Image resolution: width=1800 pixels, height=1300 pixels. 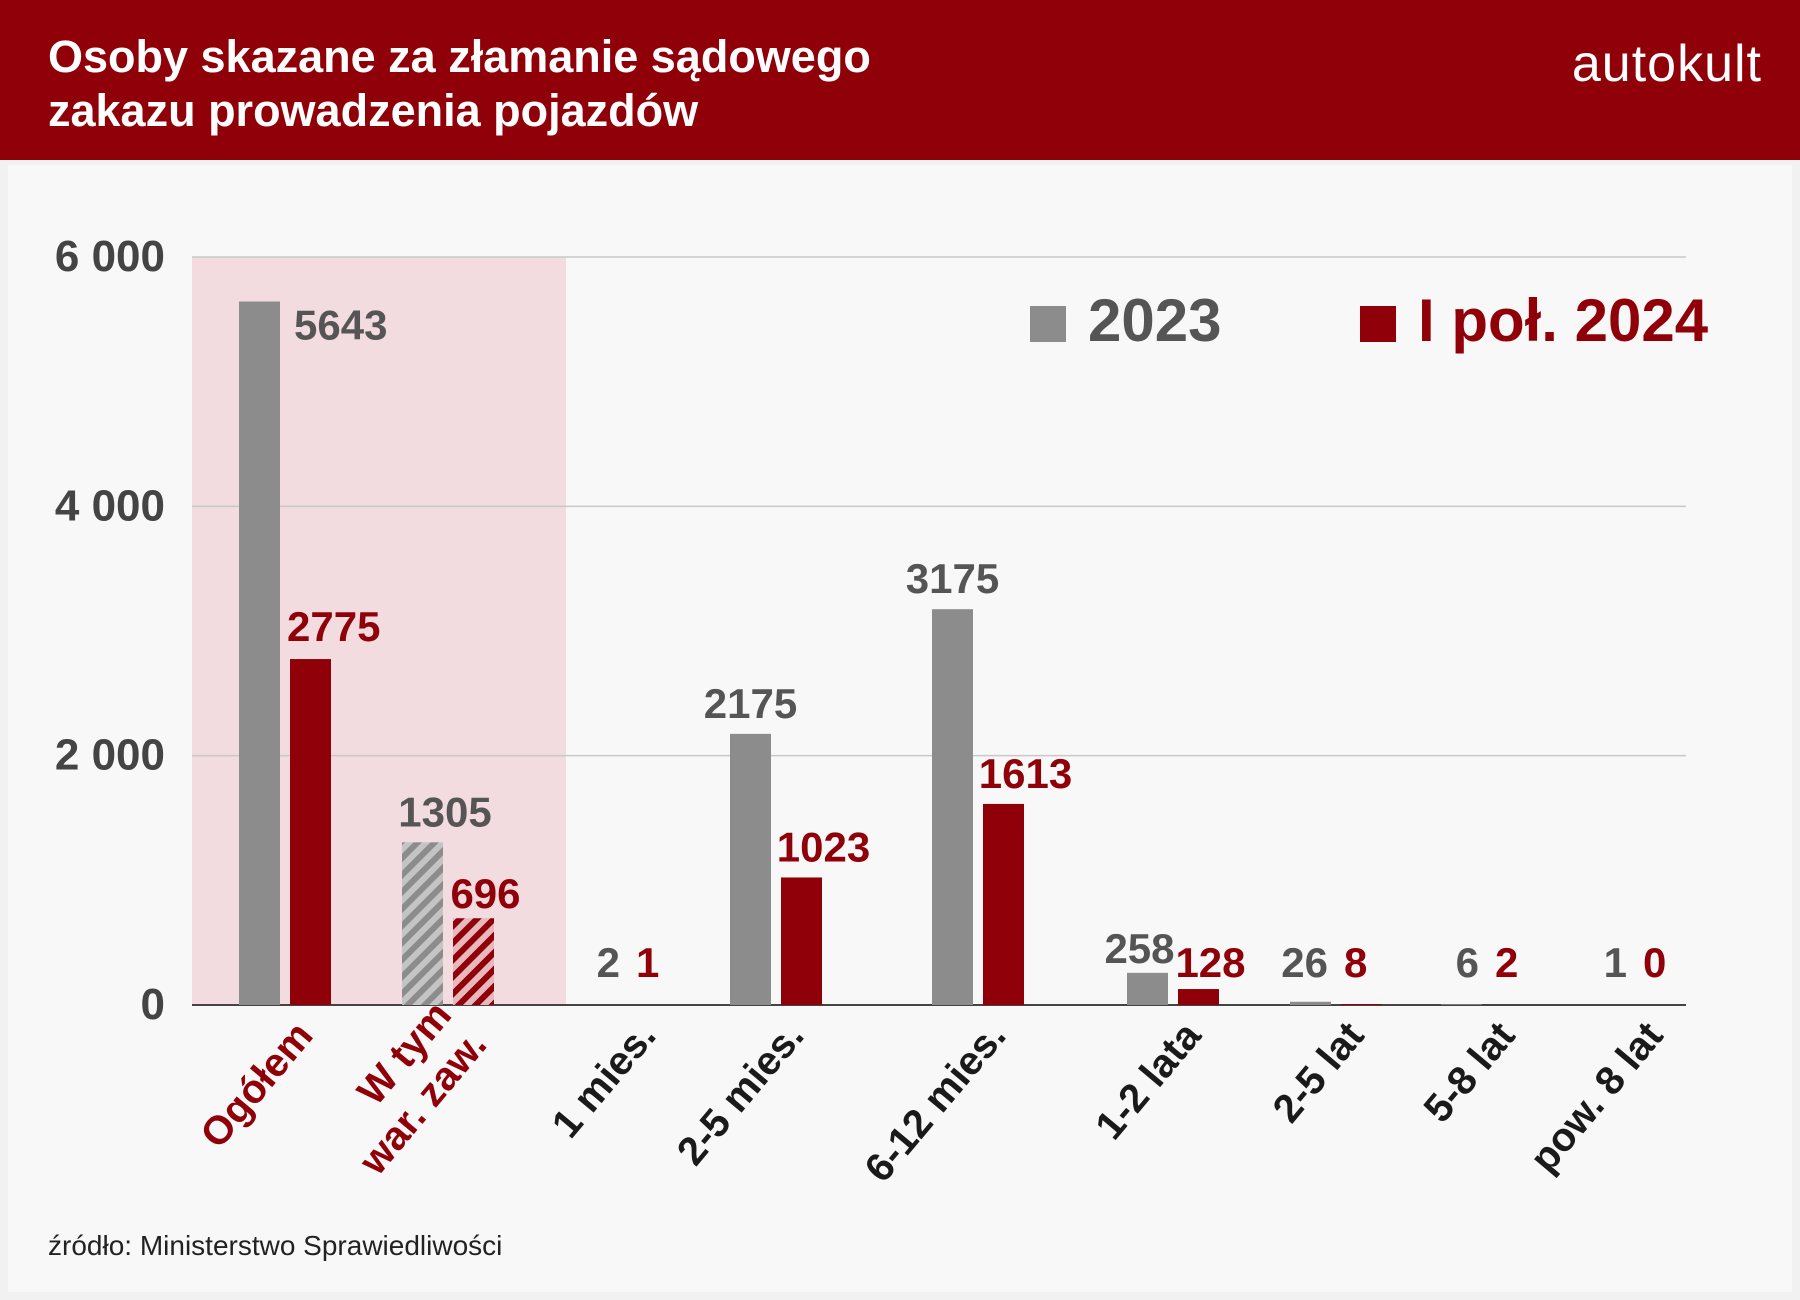 I want to click on x-label-group: Ogółem, so click(x=256, y=1085).